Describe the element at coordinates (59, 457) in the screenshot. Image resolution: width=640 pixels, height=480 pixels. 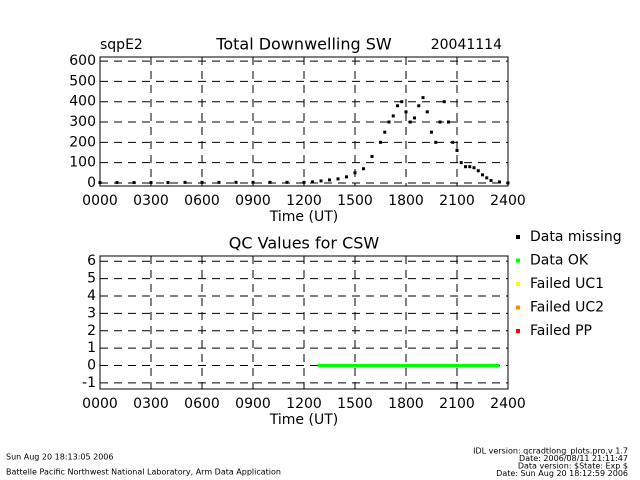
I see `footer-left: Sun Aug 20 18:13:05 2006` at that location.